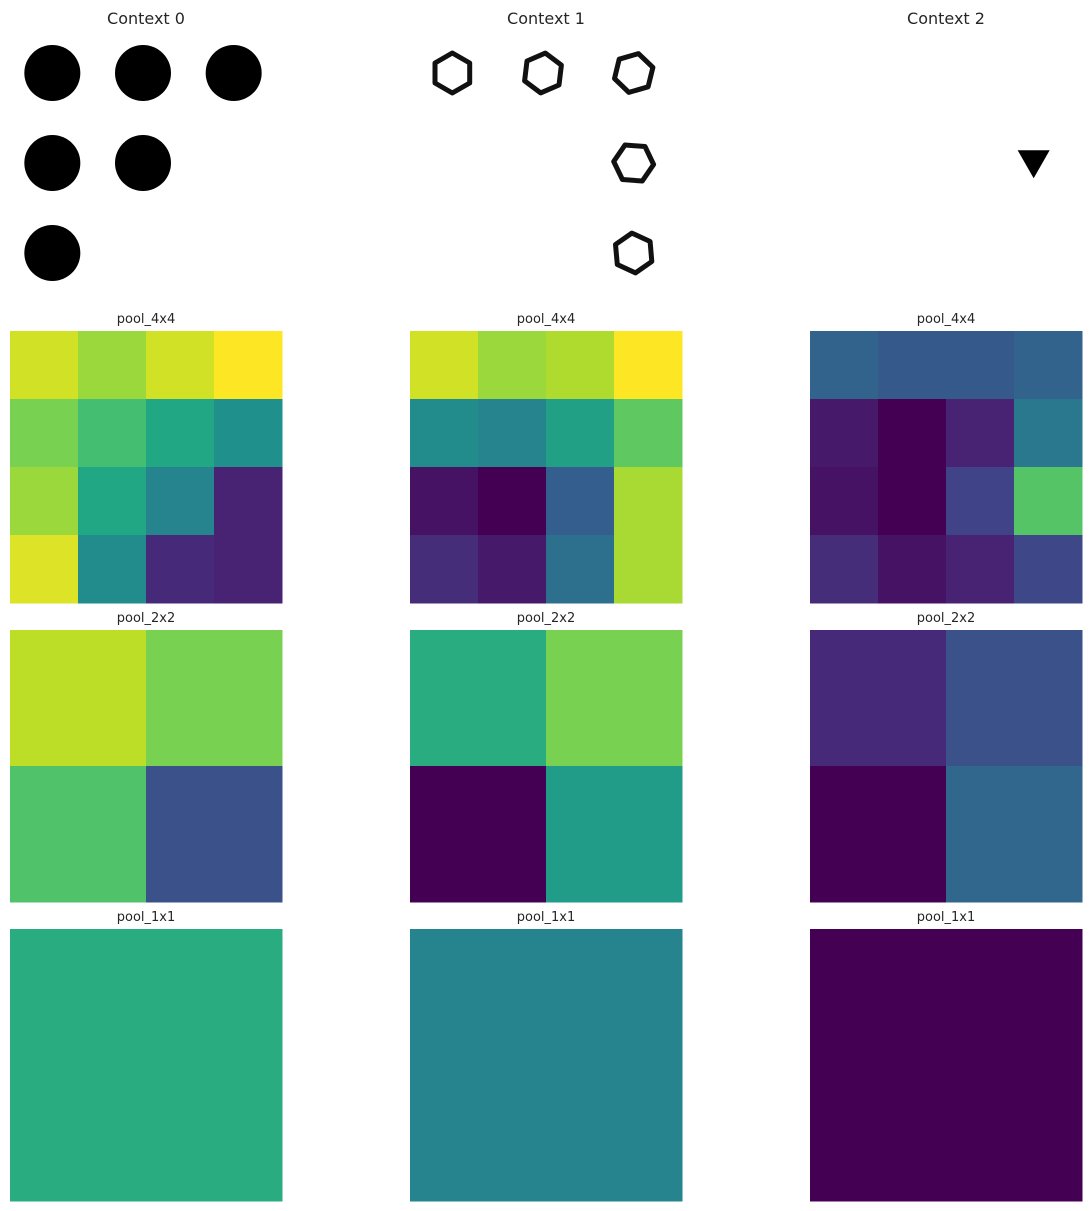 This screenshot has height=1211, width=1091. What do you see at coordinates (634, 253) in the screenshot?
I see `shape-hexagon-r2-c2-icon` at bounding box center [634, 253].